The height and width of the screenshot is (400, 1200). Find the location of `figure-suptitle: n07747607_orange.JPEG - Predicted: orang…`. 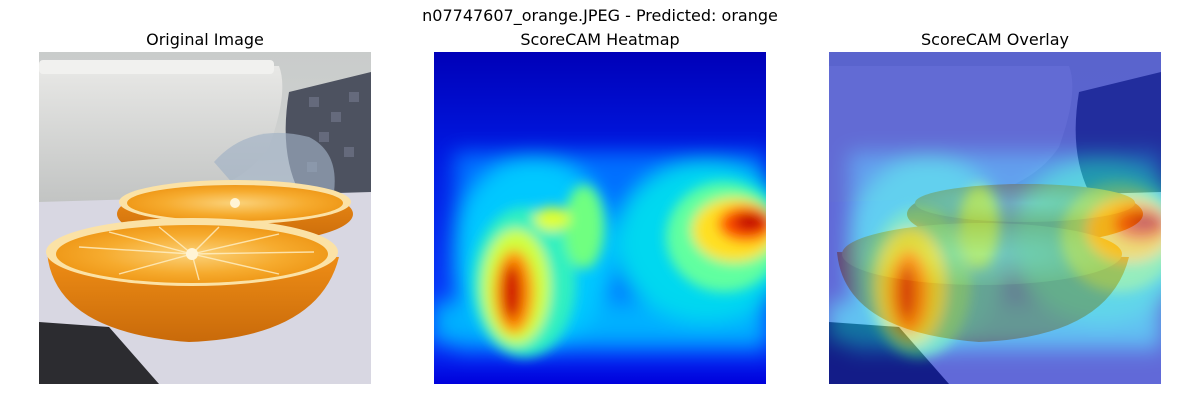

figure-suptitle: n07747607_orange.JPEG - Predicted: orang… is located at coordinates (600, 15).